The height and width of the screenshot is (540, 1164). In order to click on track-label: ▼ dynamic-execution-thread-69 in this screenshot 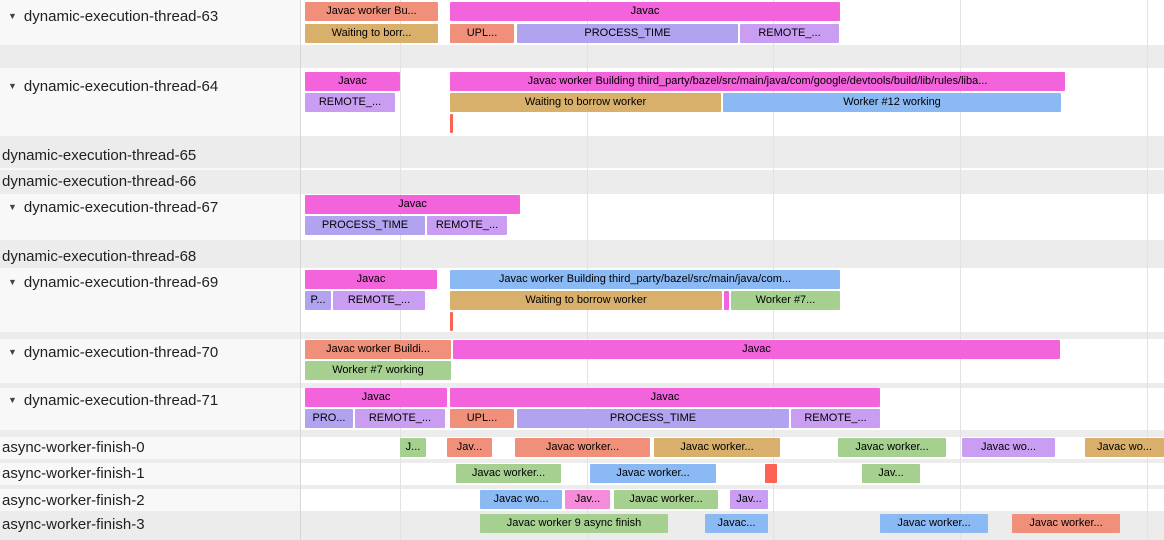, I will do `click(148, 282)`.